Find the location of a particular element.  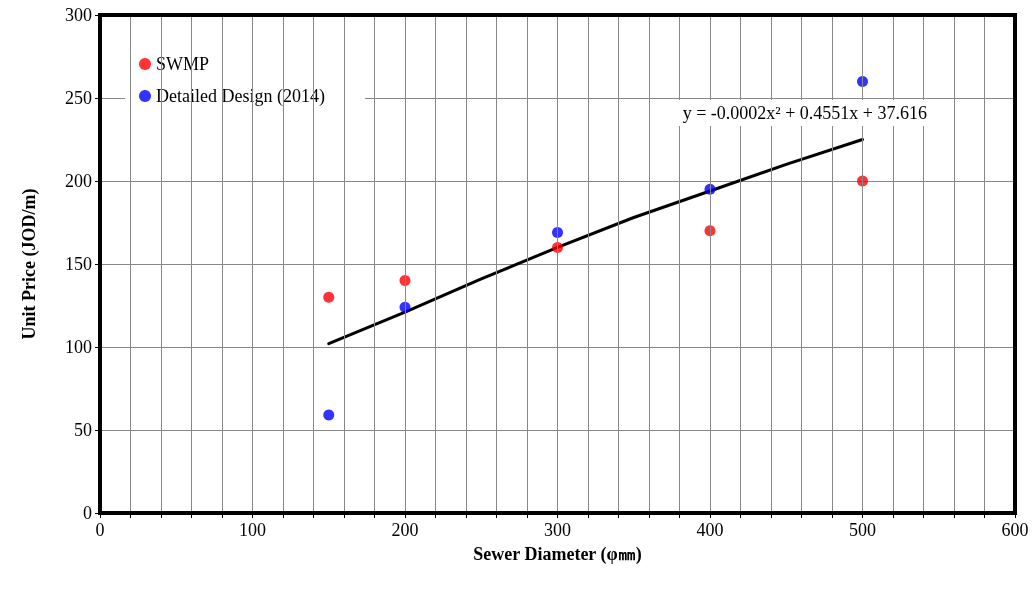

x-tick-label: 100 is located at coordinates (252, 530).